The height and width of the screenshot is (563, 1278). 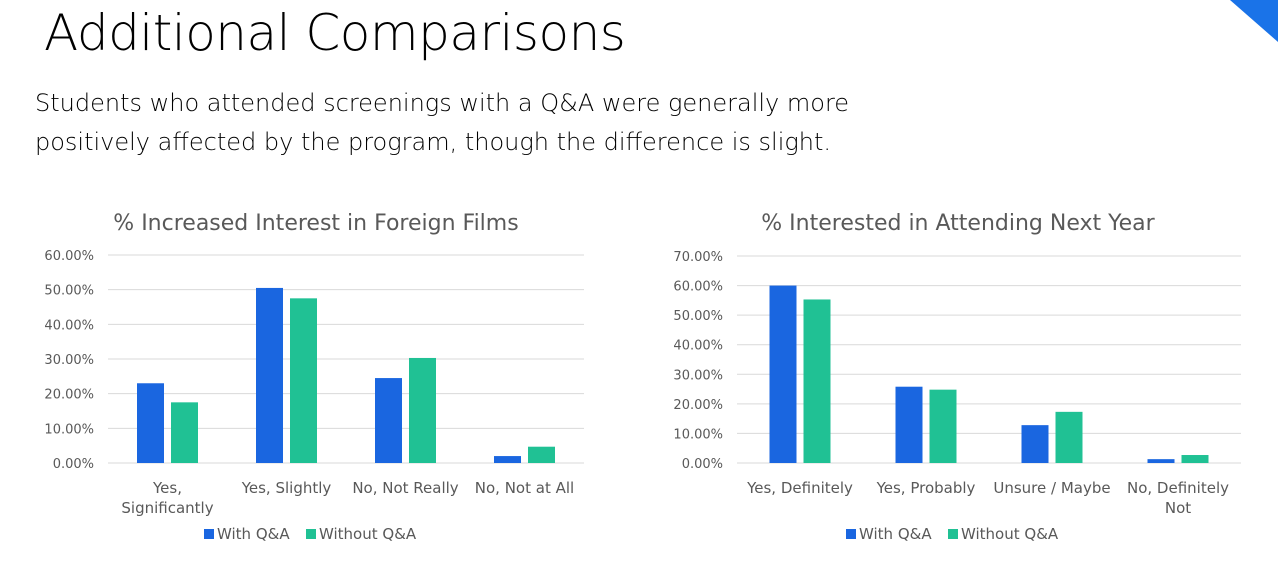 I want to click on right-chart-y-tick-label: 20.00%, so click(x=698, y=405).